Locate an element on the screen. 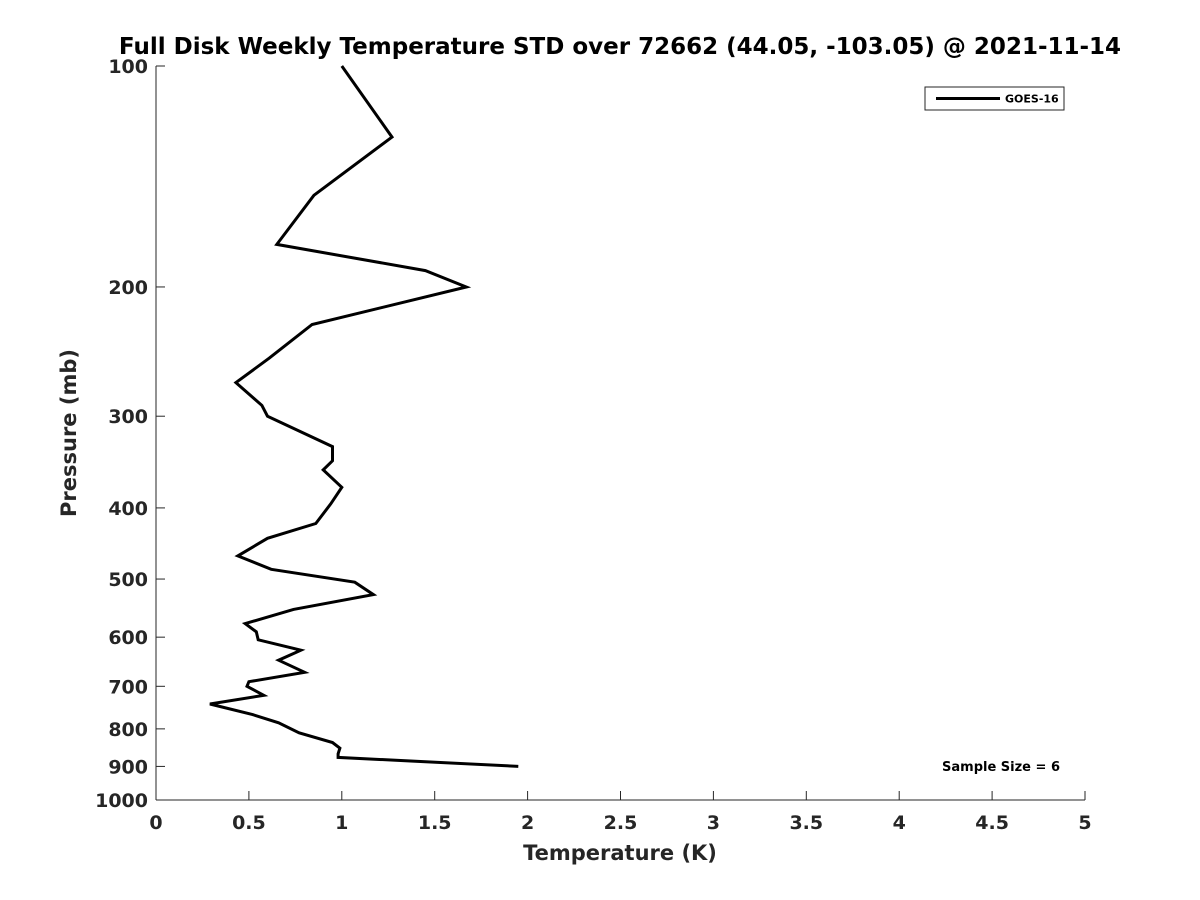 This screenshot has height=900, width=1200. x-tick-label: 1 is located at coordinates (341, 823).